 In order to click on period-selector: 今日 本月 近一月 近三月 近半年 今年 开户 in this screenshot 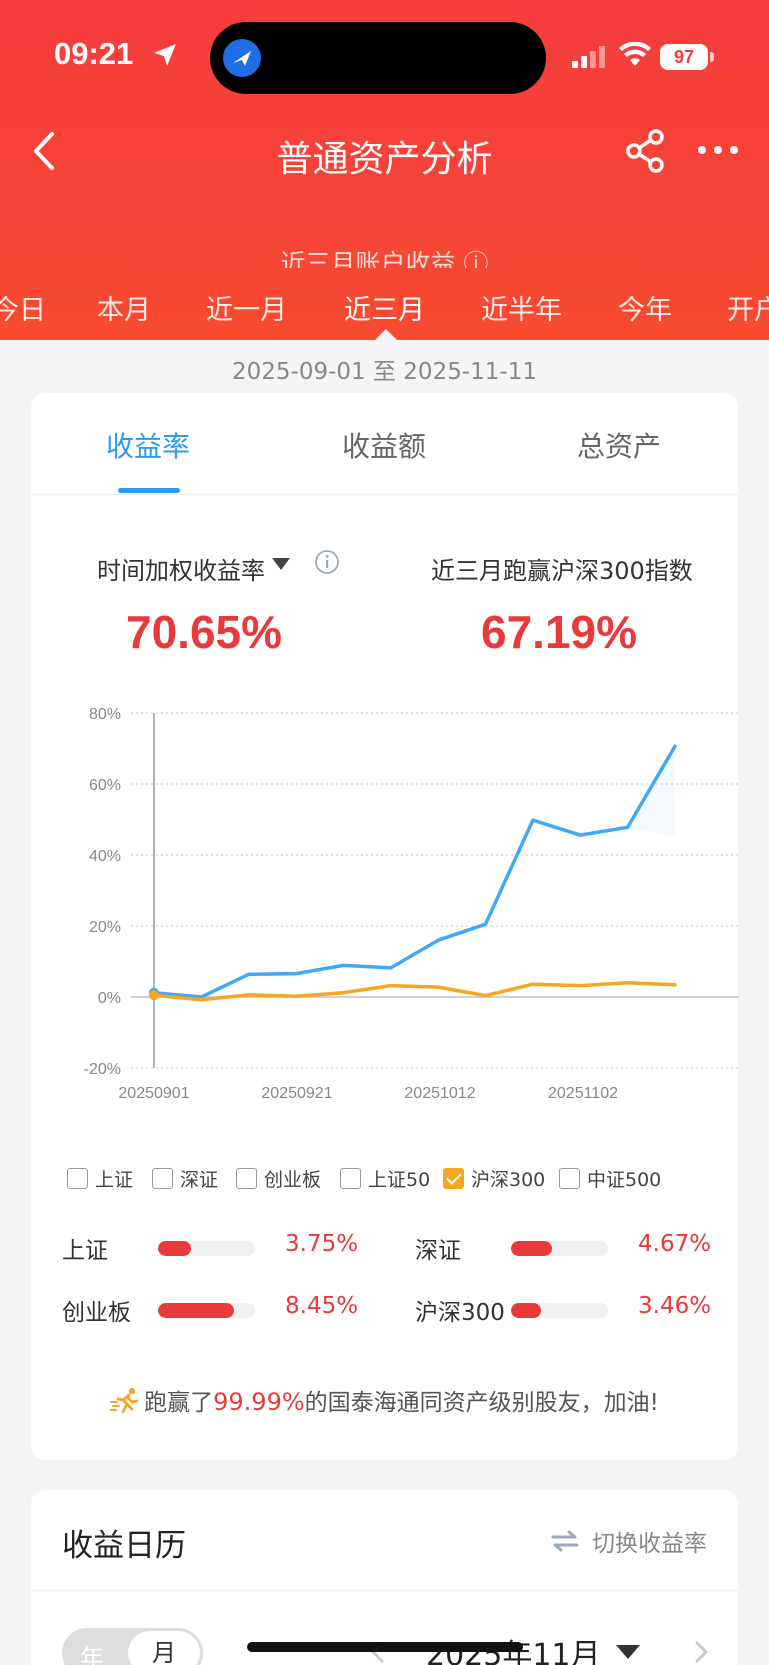, I will do `click(384, 310)`.